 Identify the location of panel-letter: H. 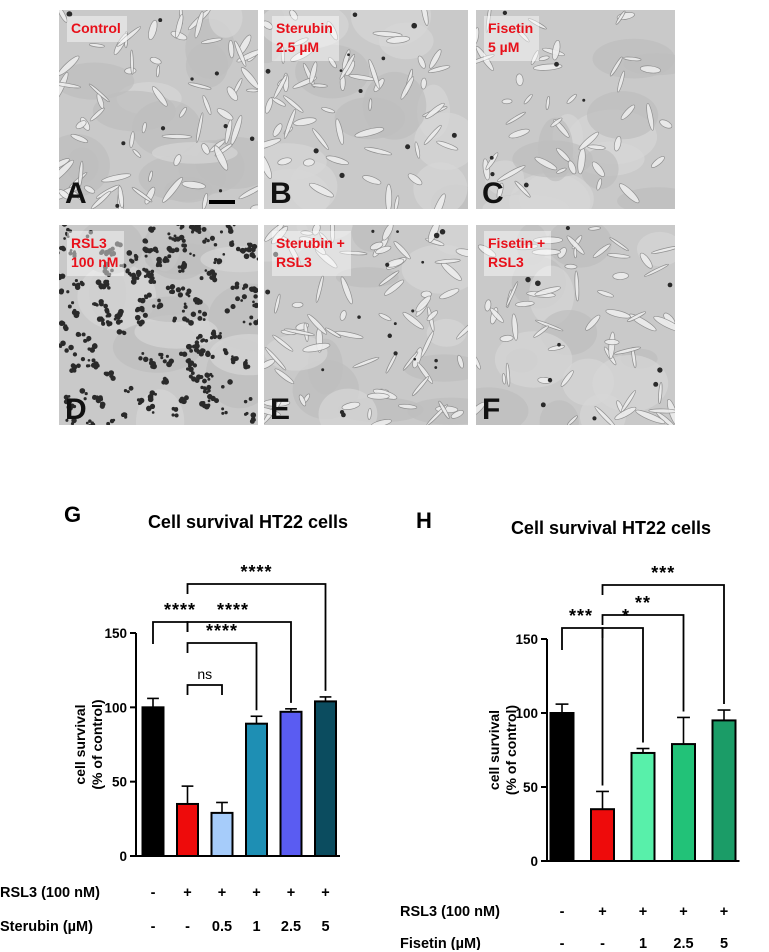
(424, 520).